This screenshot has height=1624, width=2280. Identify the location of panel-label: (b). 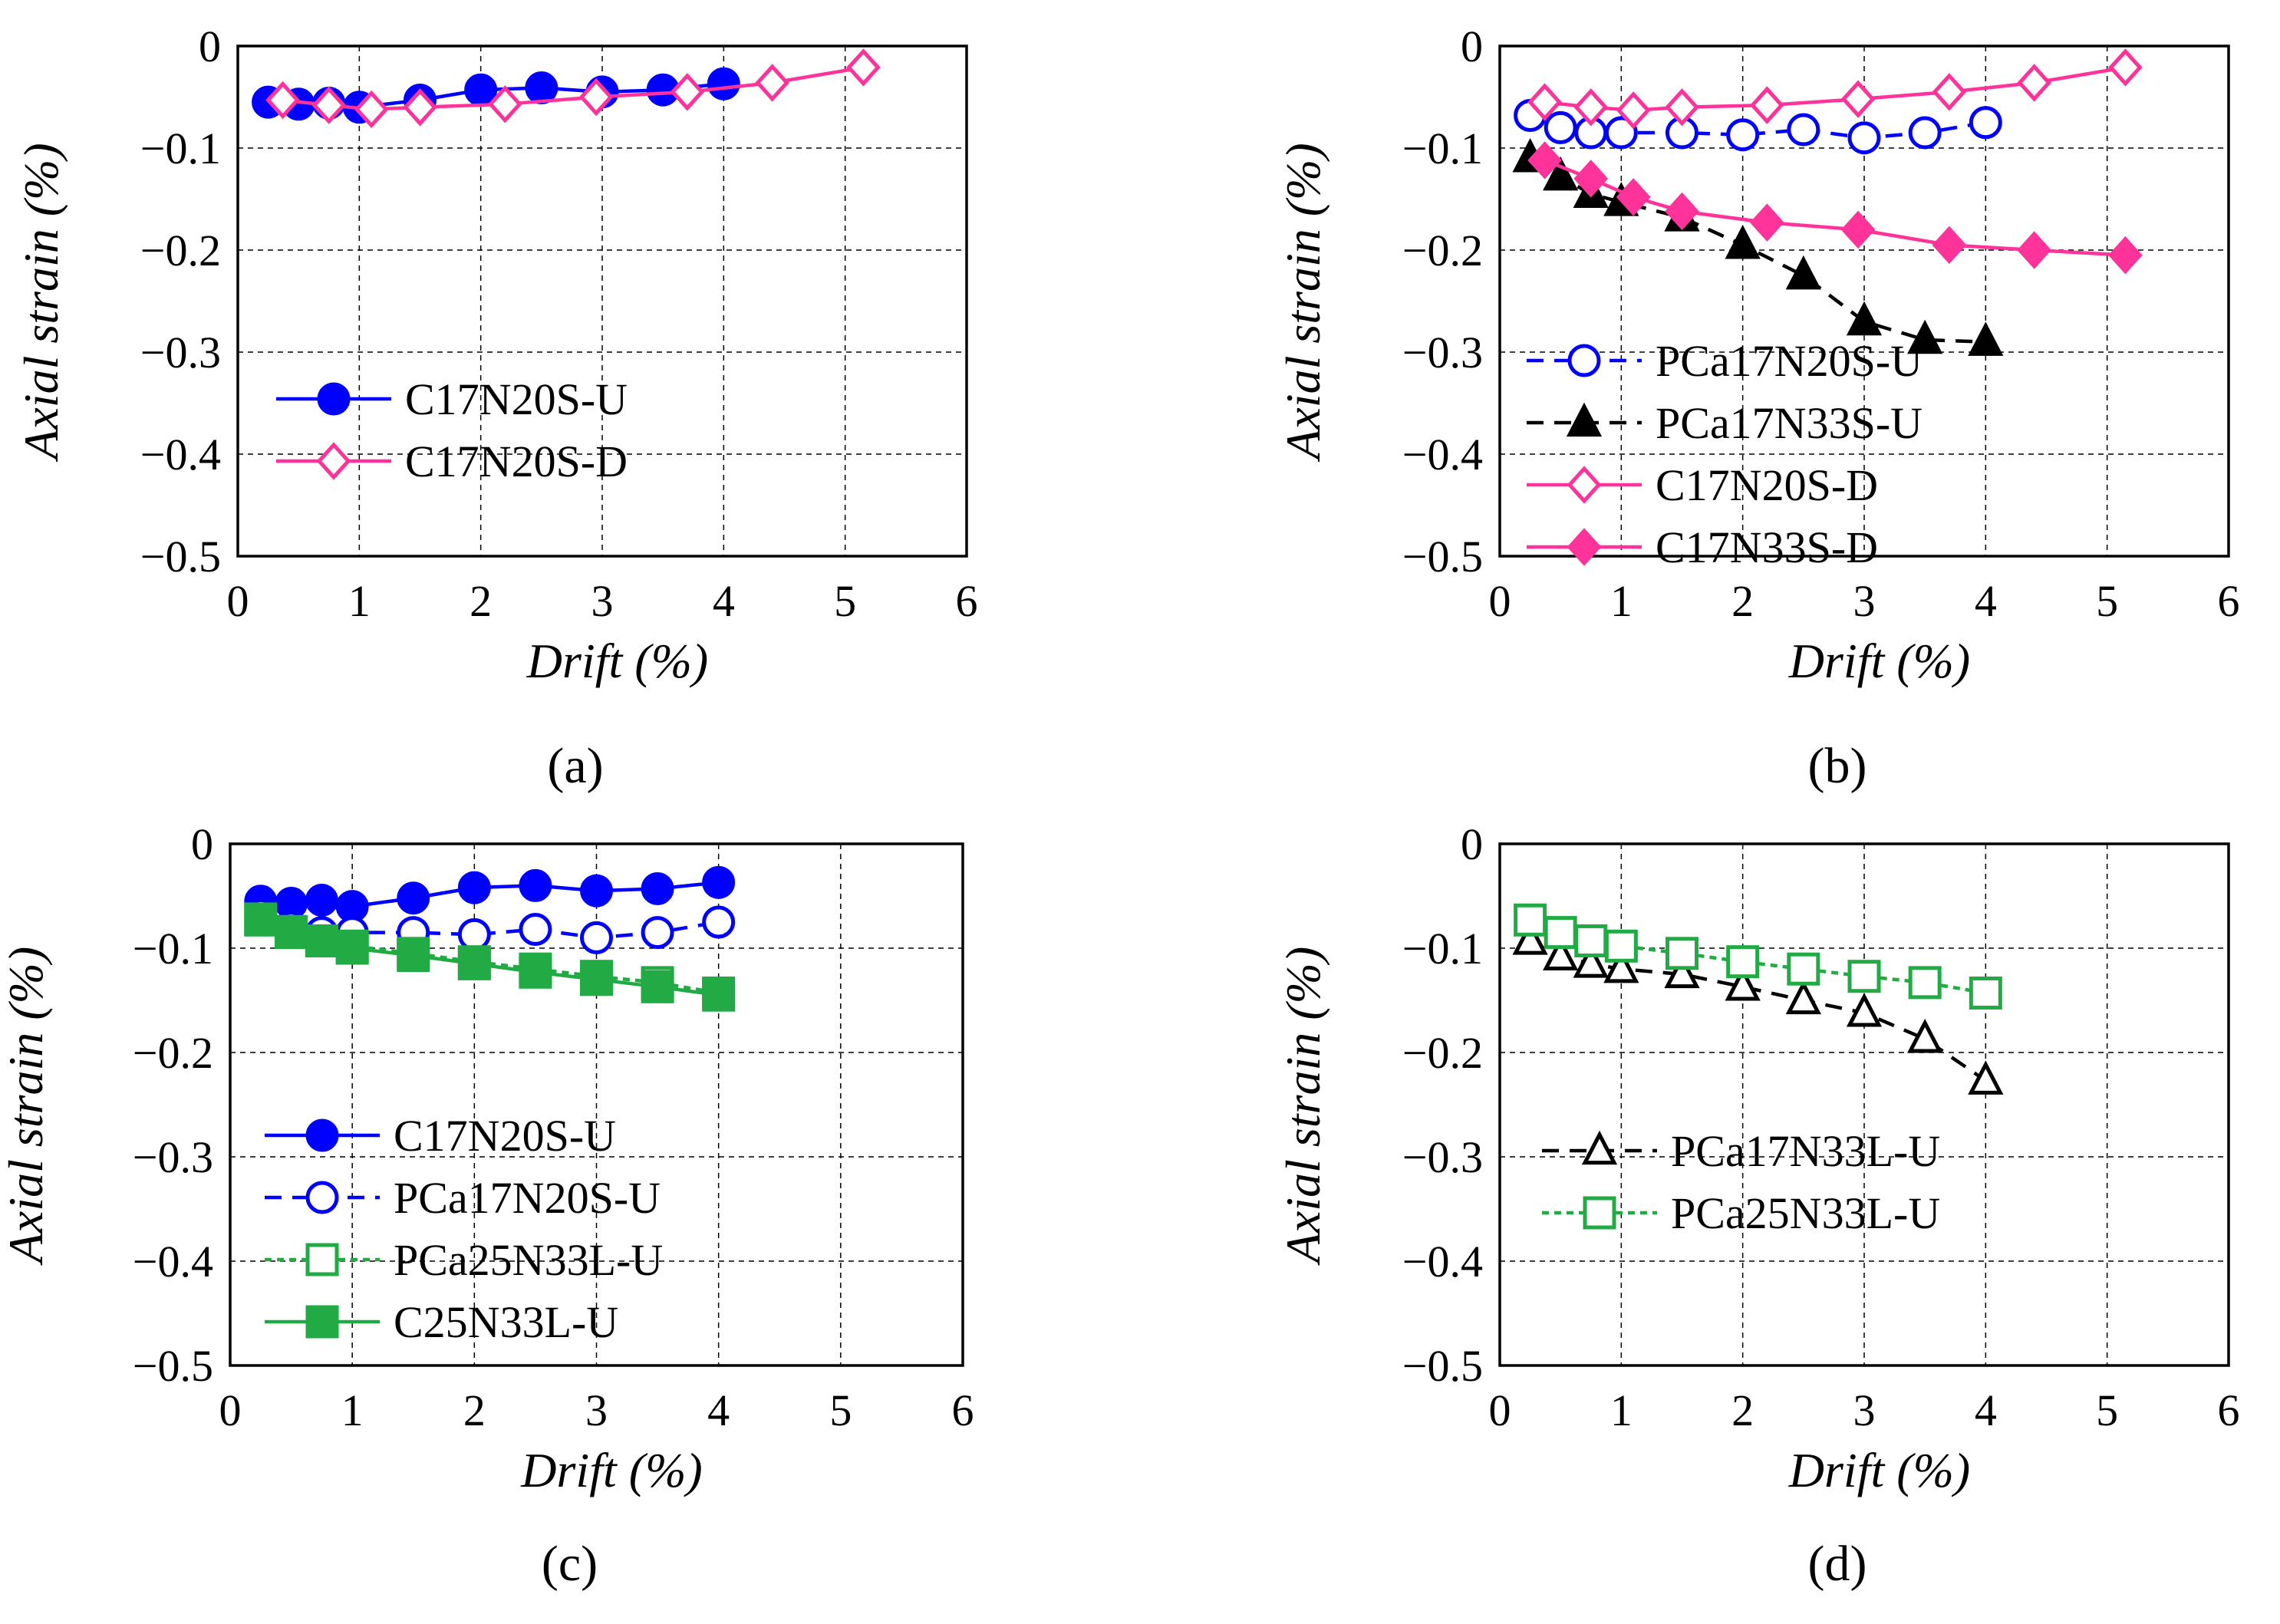
(1838, 766).